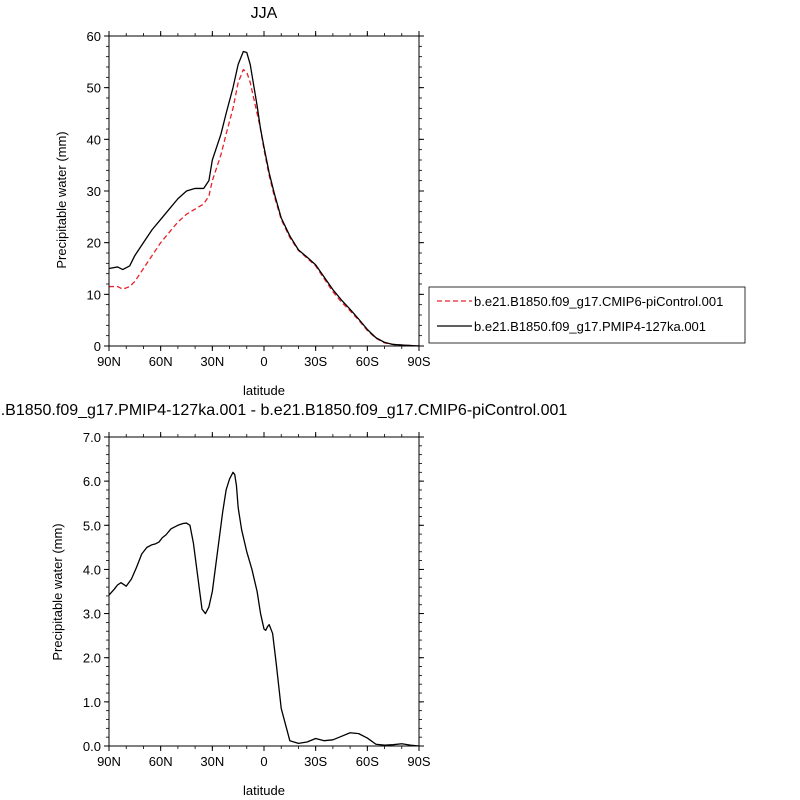 This screenshot has height=800, width=800. I want to click on y-tick-label: 2.0, so click(92, 658).